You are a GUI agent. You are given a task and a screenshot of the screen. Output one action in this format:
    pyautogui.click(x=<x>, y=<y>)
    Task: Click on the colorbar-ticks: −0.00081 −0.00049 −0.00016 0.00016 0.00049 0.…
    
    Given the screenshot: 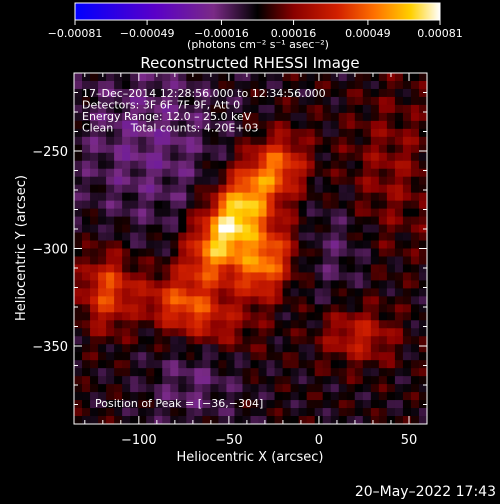 What is the action you would take?
    pyautogui.click(x=255, y=30)
    